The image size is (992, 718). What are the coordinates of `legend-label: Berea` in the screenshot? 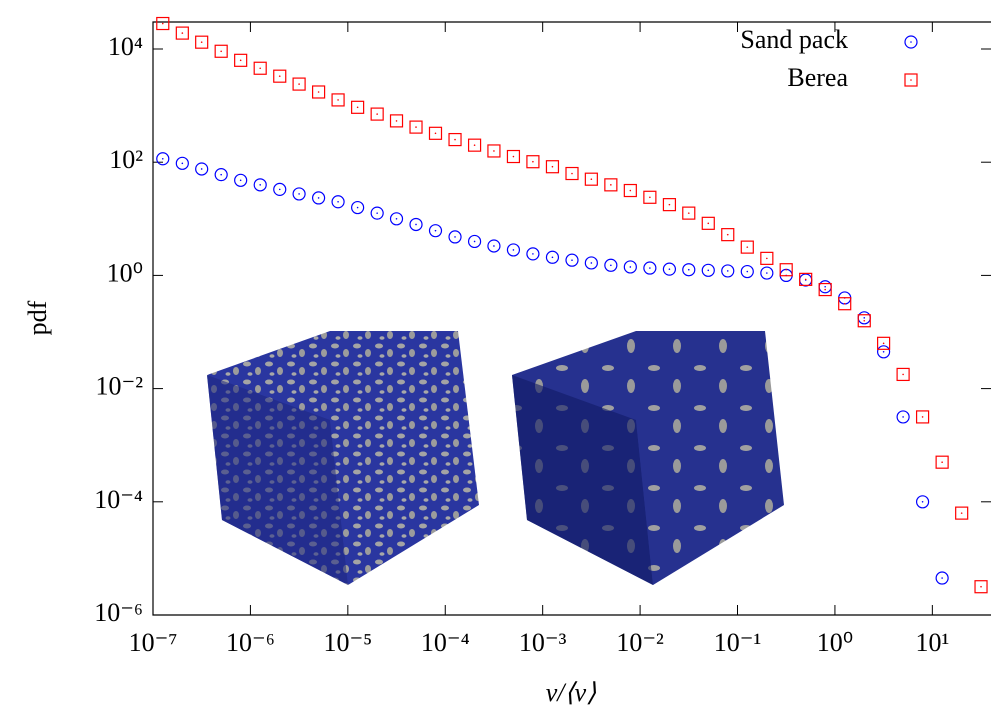 It's located at (817, 77).